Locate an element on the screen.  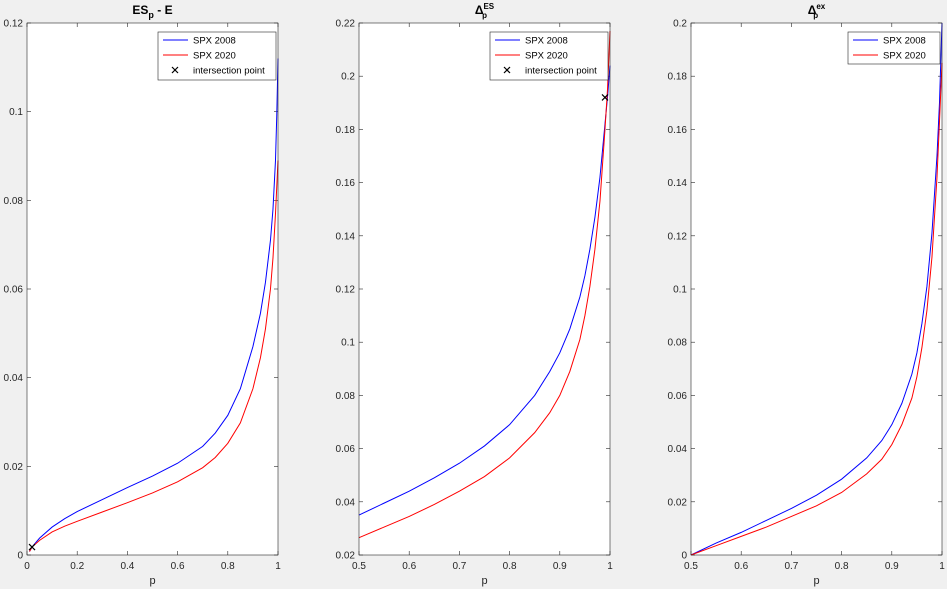
chart-title: ΔES p is located at coordinates (485, 11).